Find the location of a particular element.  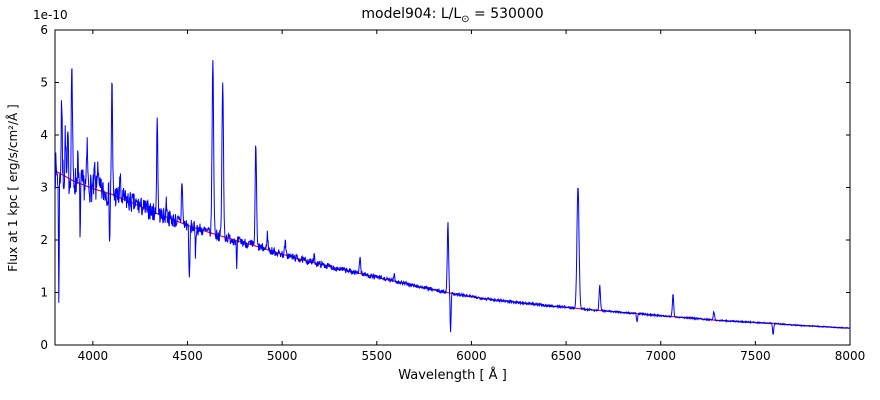

x-tick-label: 6500 is located at coordinates (566, 356).